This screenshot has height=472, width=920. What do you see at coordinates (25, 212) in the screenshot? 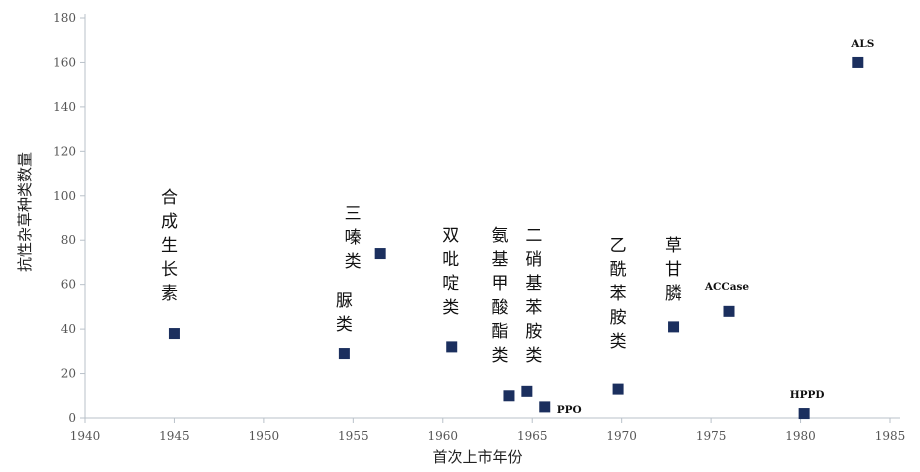
I see `y-axis-title: 抗性杂草种类数量` at bounding box center [25, 212].